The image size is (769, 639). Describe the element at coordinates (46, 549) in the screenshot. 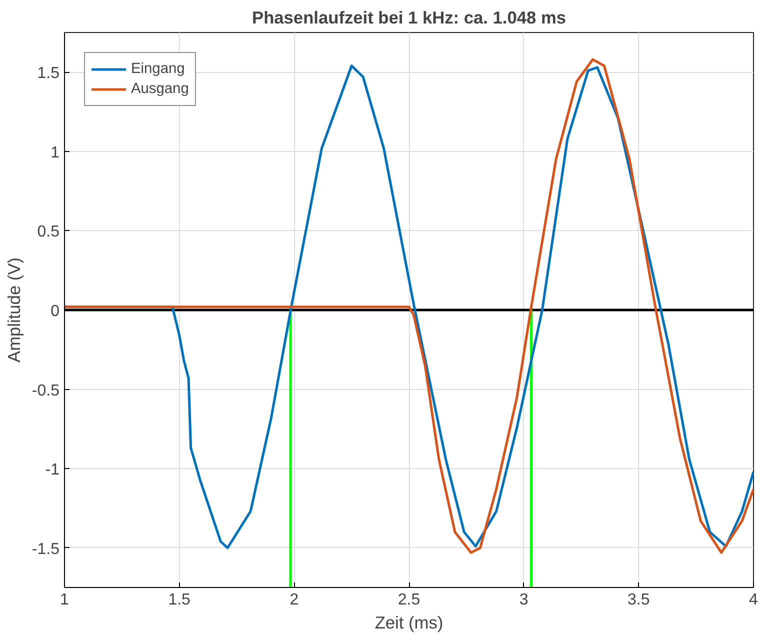

I see `y-tick-label: -1.5` at that location.